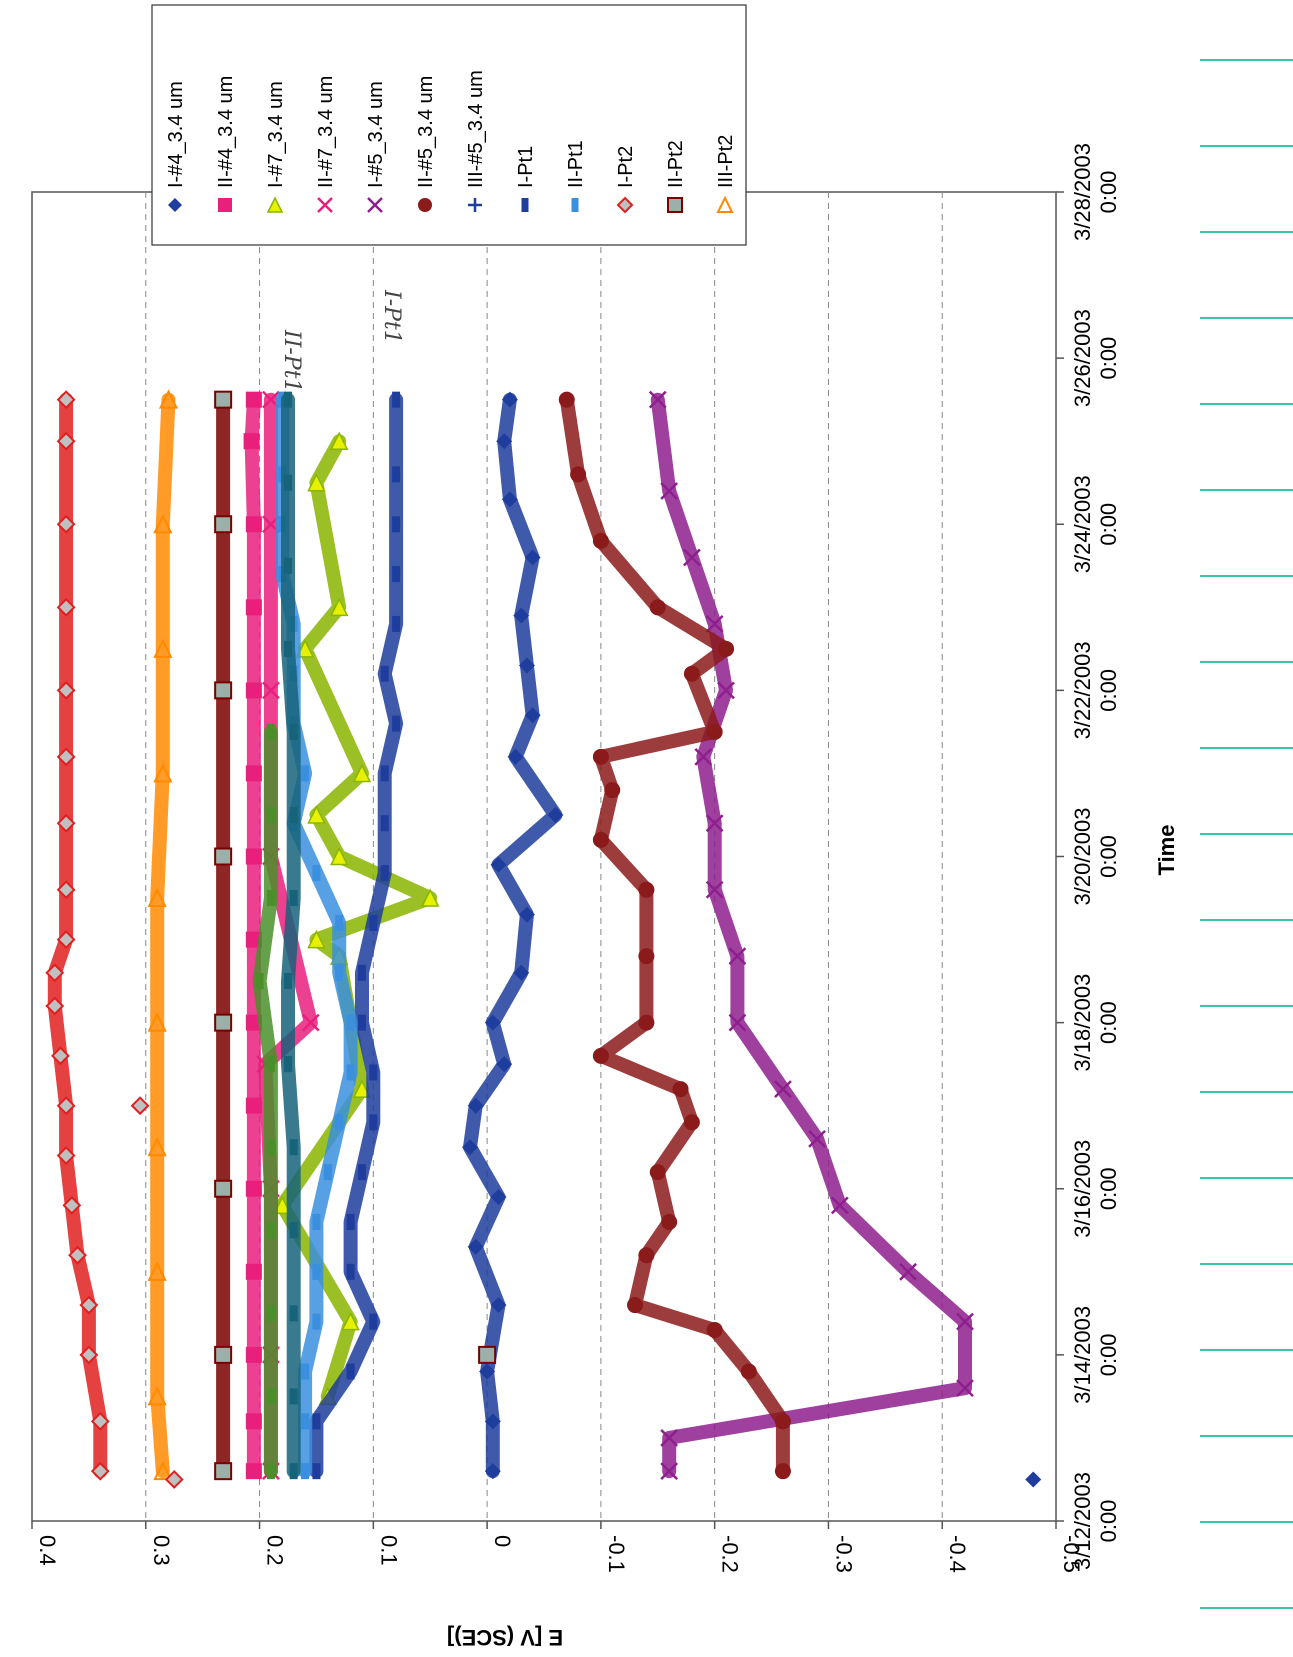 This screenshot has height=1657, width=1293. I want to click on legend-label: II-#4_3.4 um, so click(226, 132).